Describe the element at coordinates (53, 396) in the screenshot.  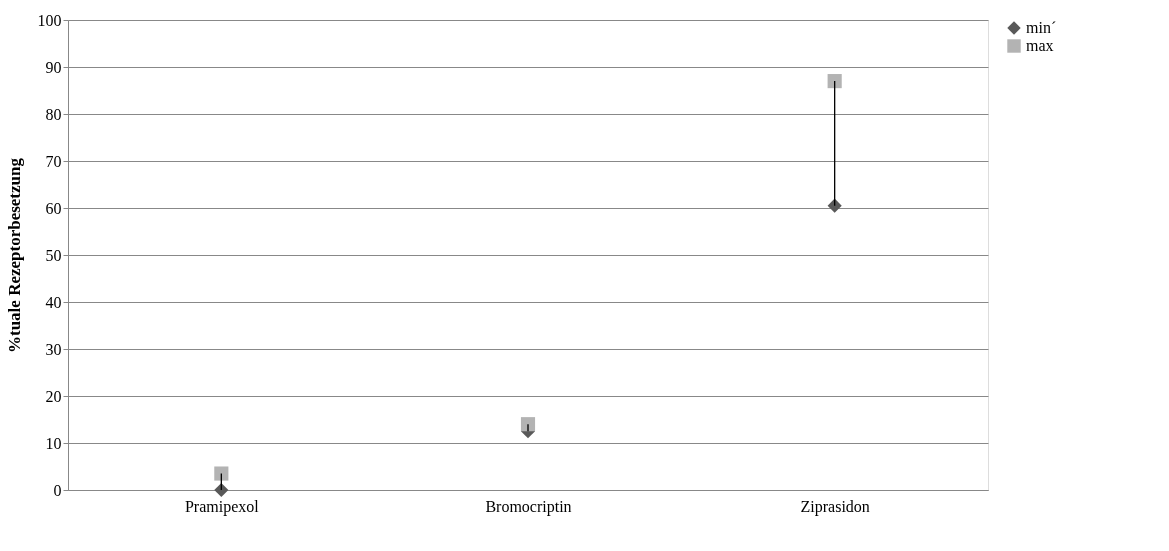
I see `y-tick-label: 20` at that location.